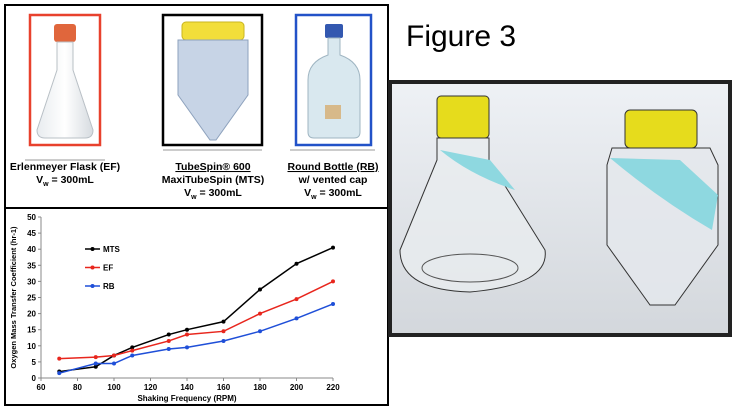 The image size is (739, 418). I want to click on x-tick-label: 120, so click(151, 387).